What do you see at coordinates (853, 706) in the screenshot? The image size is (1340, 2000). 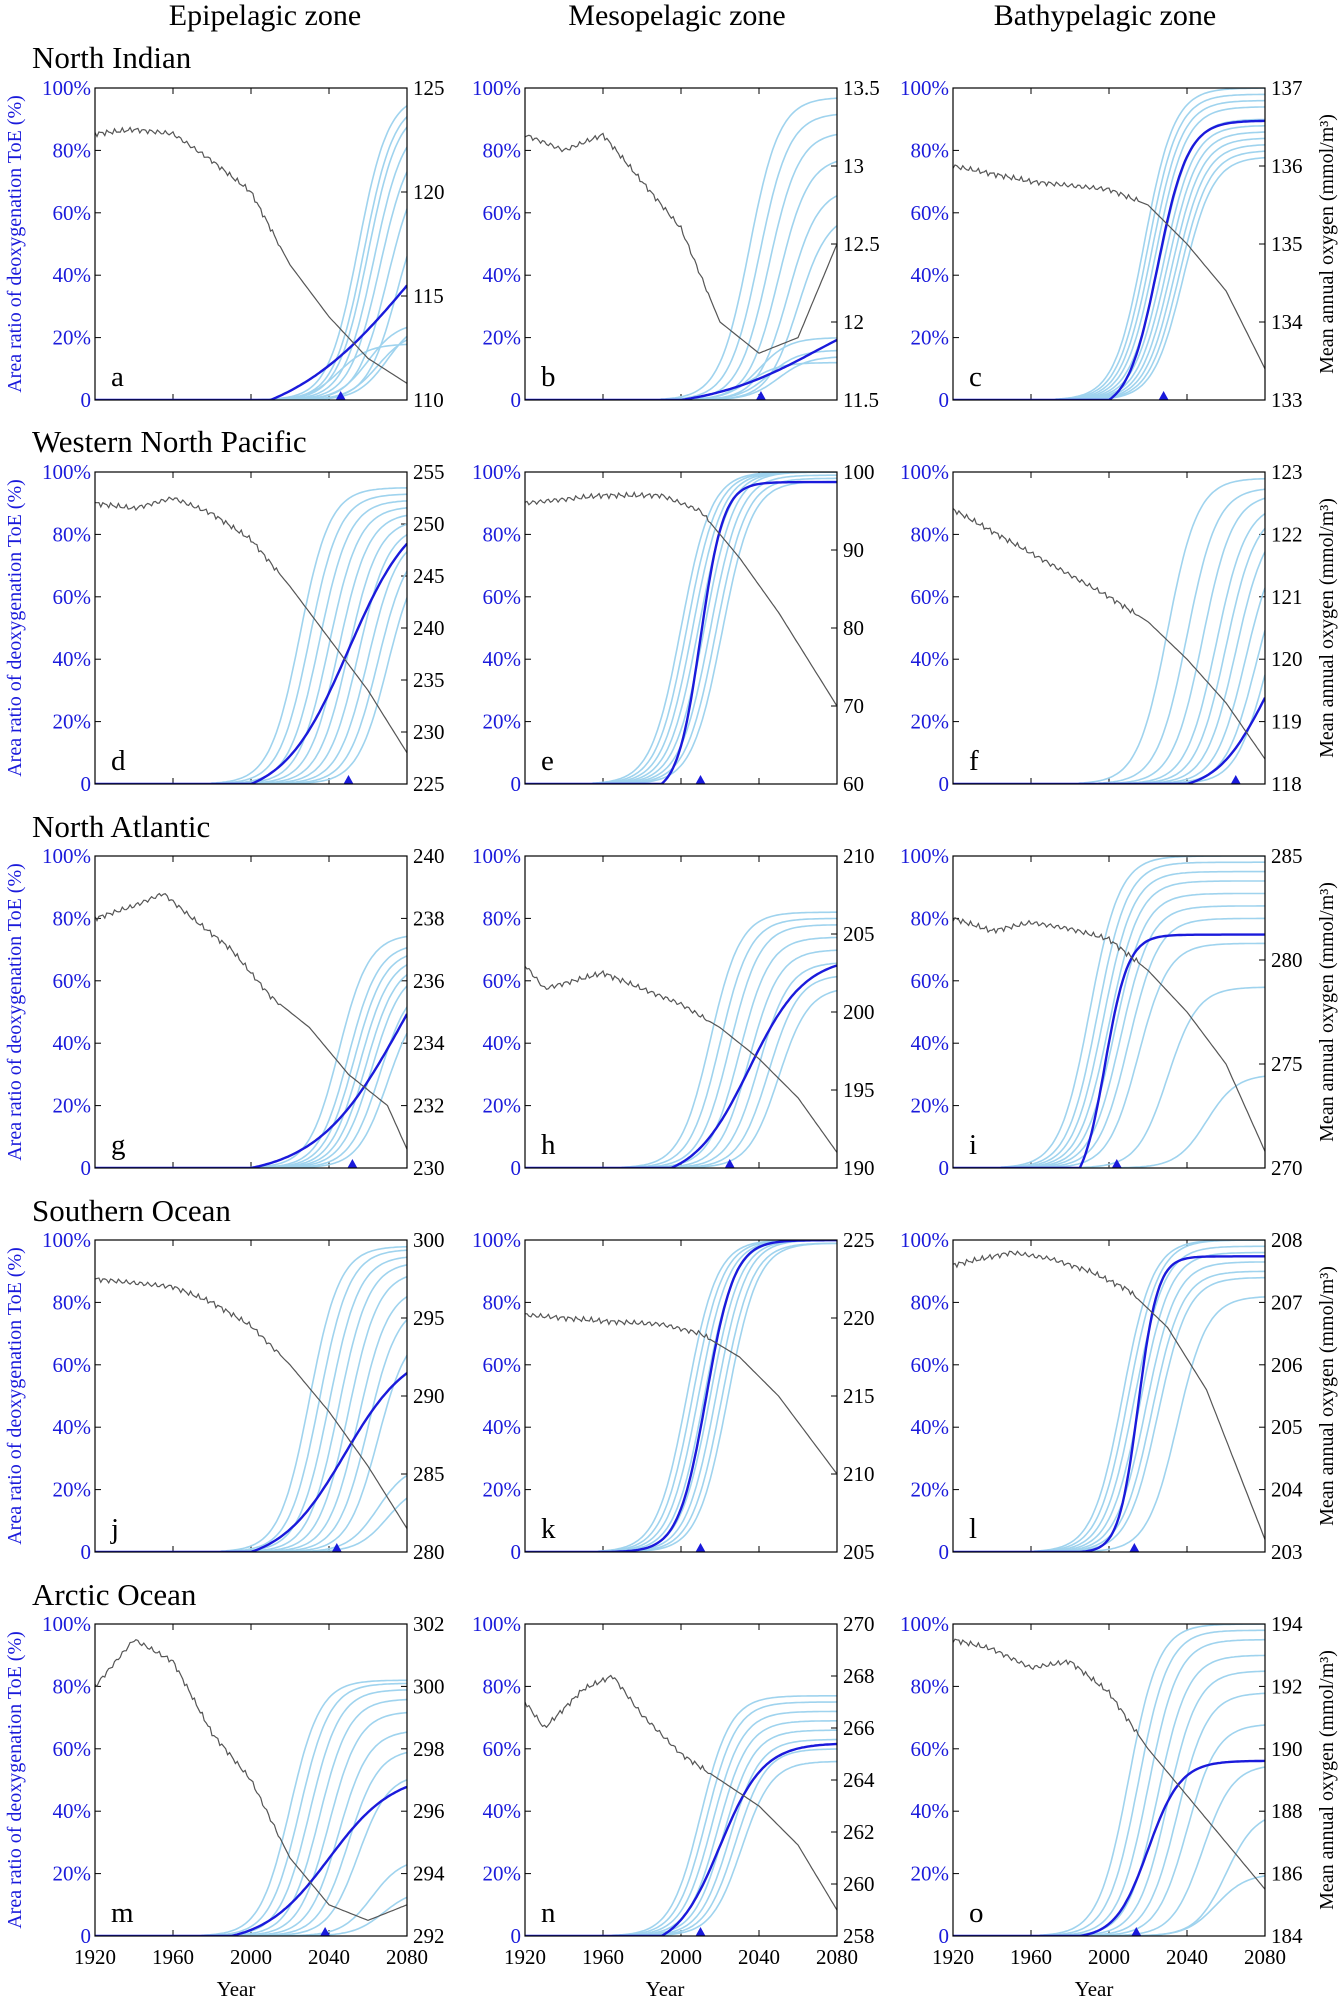 I see `y-tick-label-right: 70` at bounding box center [853, 706].